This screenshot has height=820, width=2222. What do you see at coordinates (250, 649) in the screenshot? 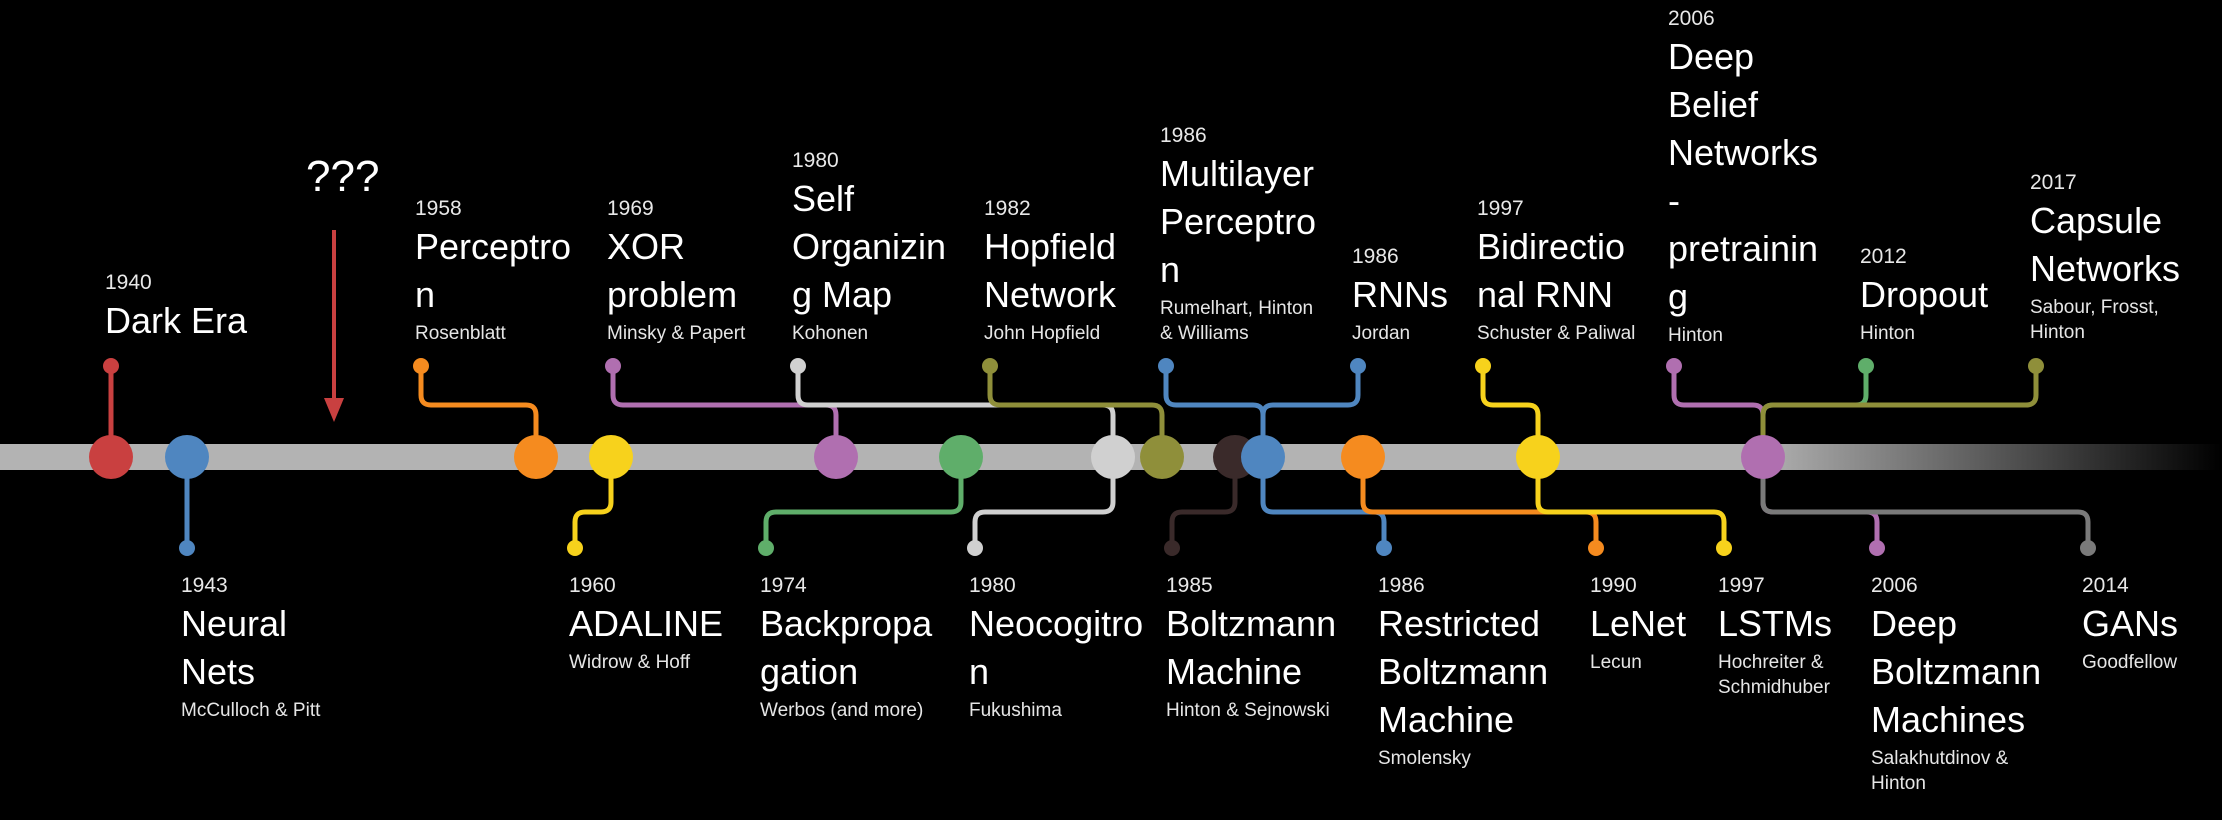
I see `event-neural-nets: 1943 Neural Nets McCulloch & Pitt` at bounding box center [250, 649].